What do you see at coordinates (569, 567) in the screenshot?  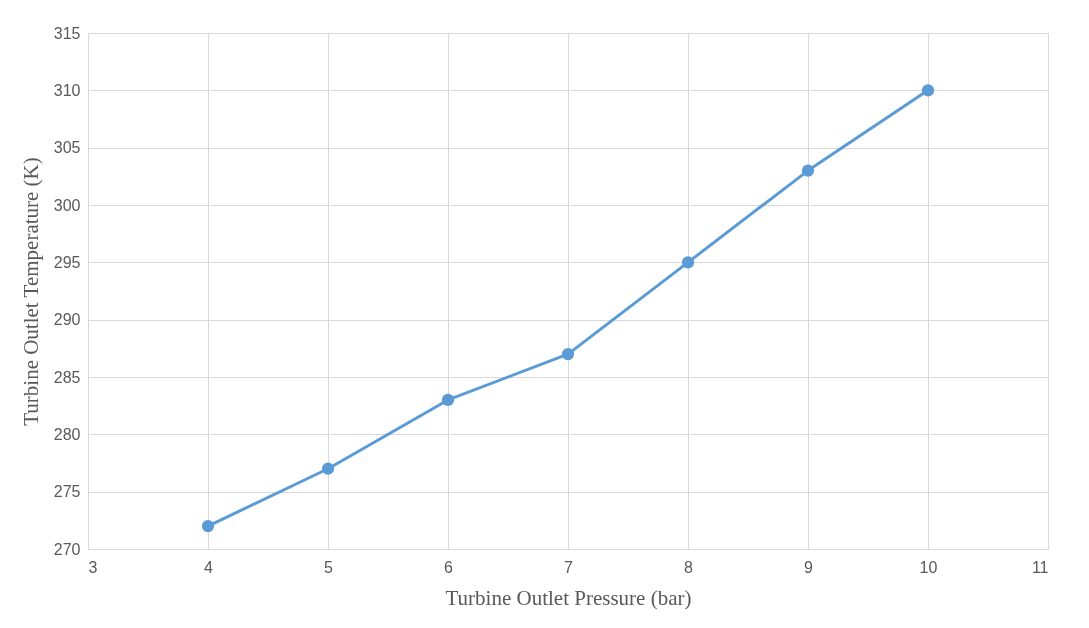 I see `x-tick-label: 7` at bounding box center [569, 567].